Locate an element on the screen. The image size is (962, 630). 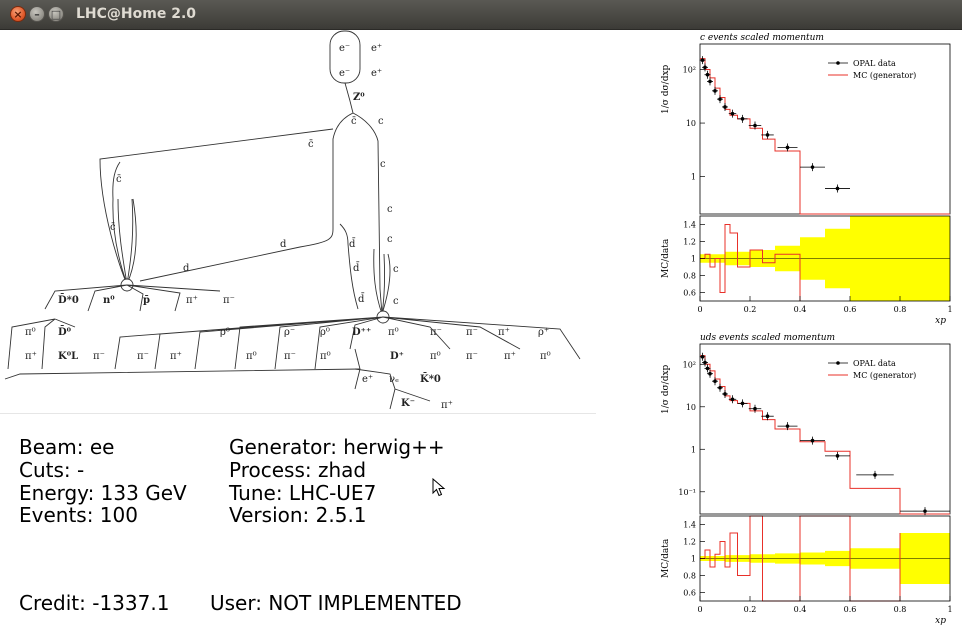
x-tick-label: 0.6 is located at coordinates (850, 309).